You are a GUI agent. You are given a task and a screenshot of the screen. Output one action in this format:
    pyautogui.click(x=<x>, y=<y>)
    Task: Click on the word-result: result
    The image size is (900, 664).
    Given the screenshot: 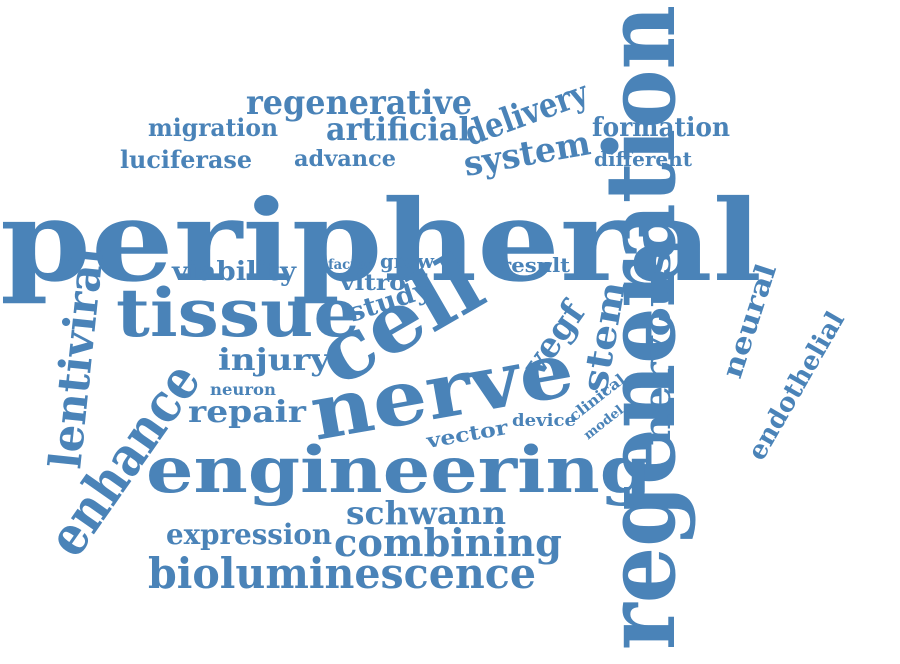 What is the action you would take?
    pyautogui.click(x=535, y=265)
    